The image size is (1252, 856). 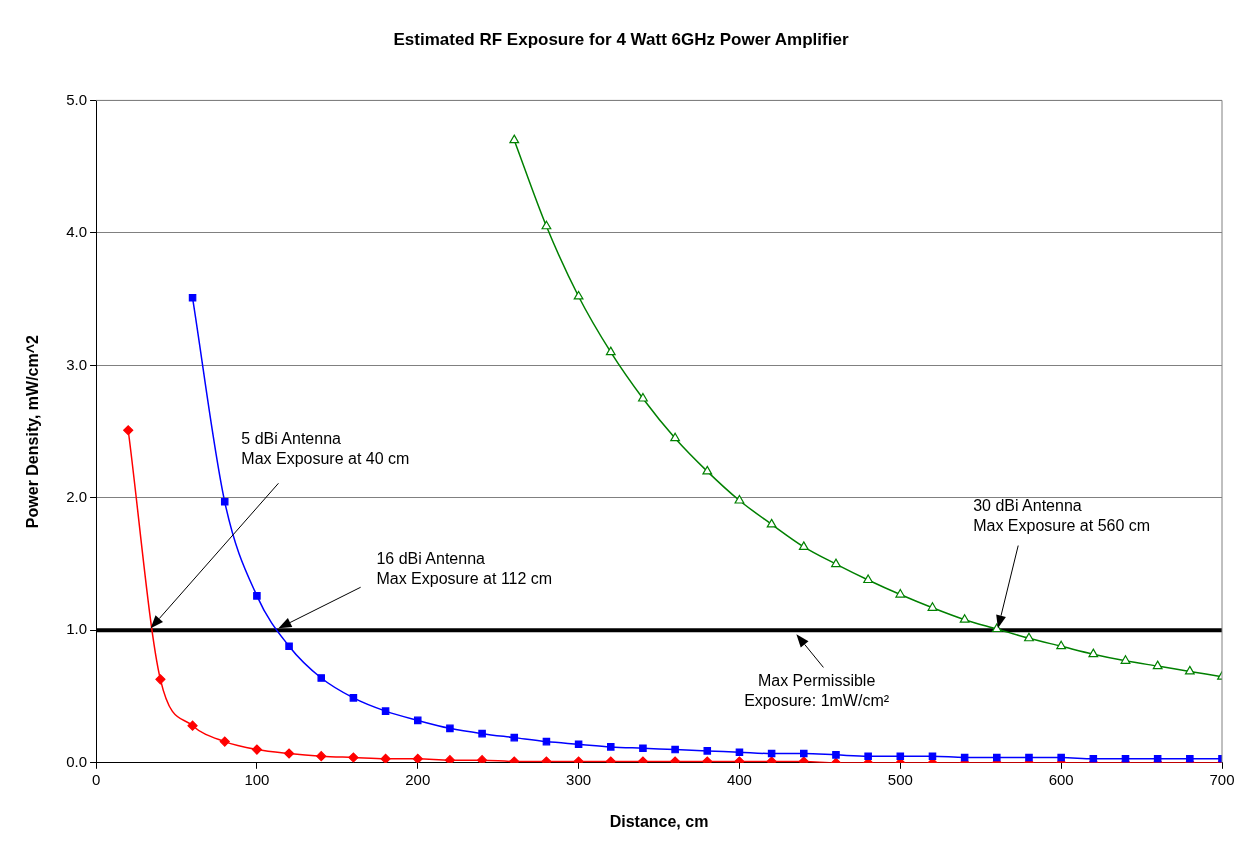 I want to click on y-tick-label: 2.0, so click(x=77, y=496).